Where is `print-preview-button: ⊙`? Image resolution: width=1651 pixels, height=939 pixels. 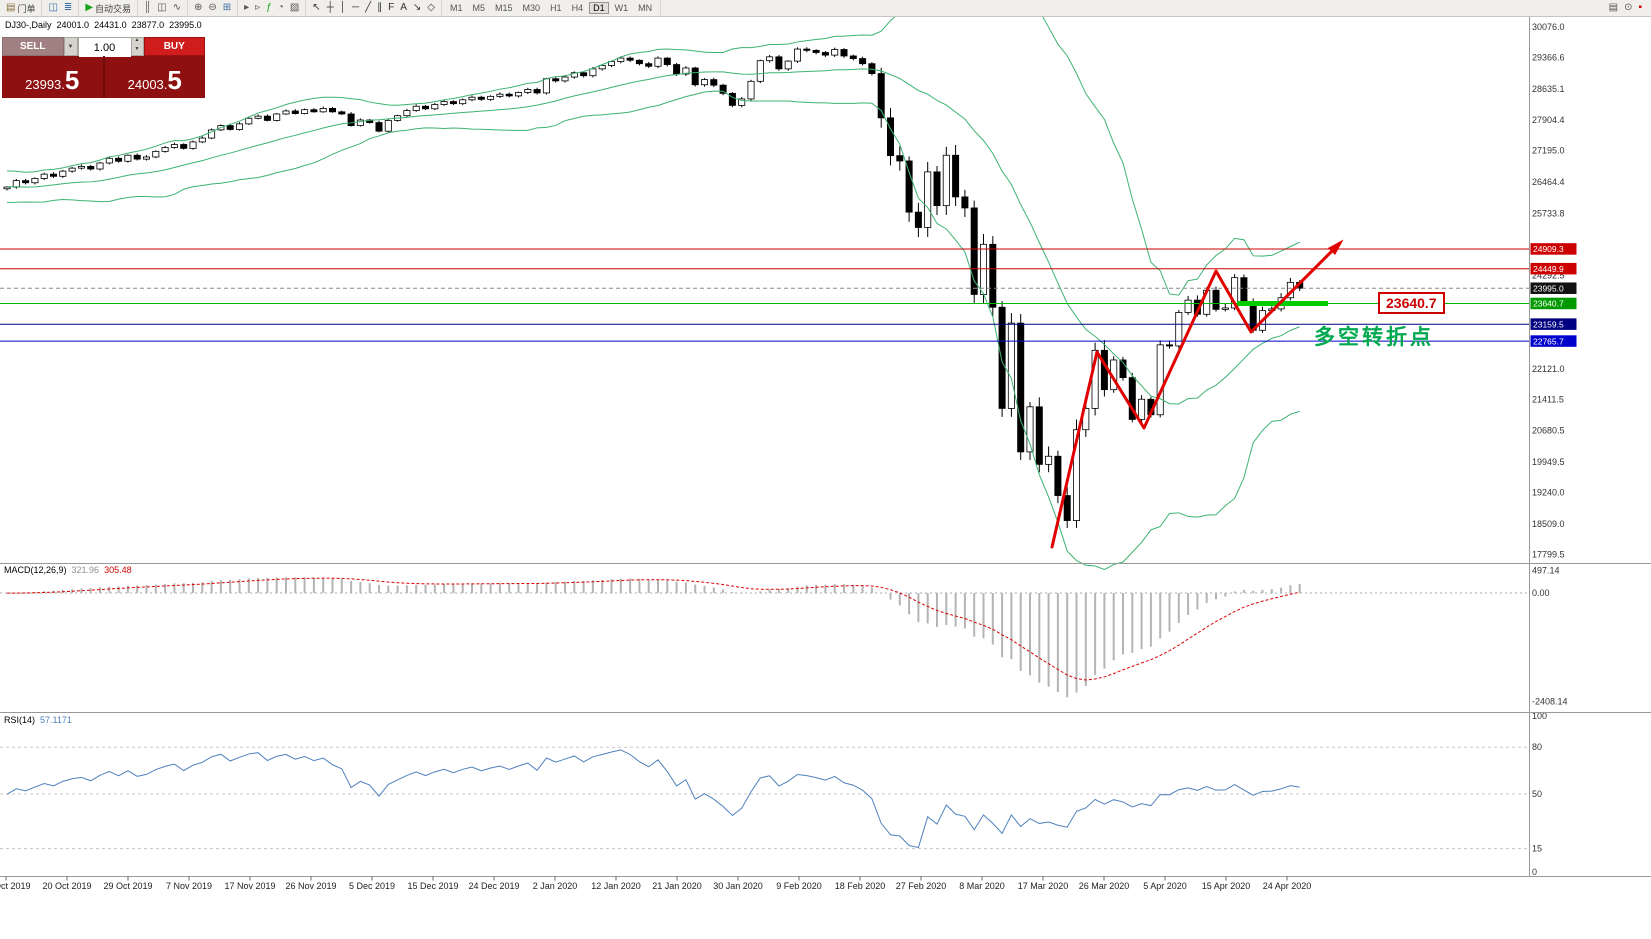
print-preview-button: ⊙ is located at coordinates (1628, 8).